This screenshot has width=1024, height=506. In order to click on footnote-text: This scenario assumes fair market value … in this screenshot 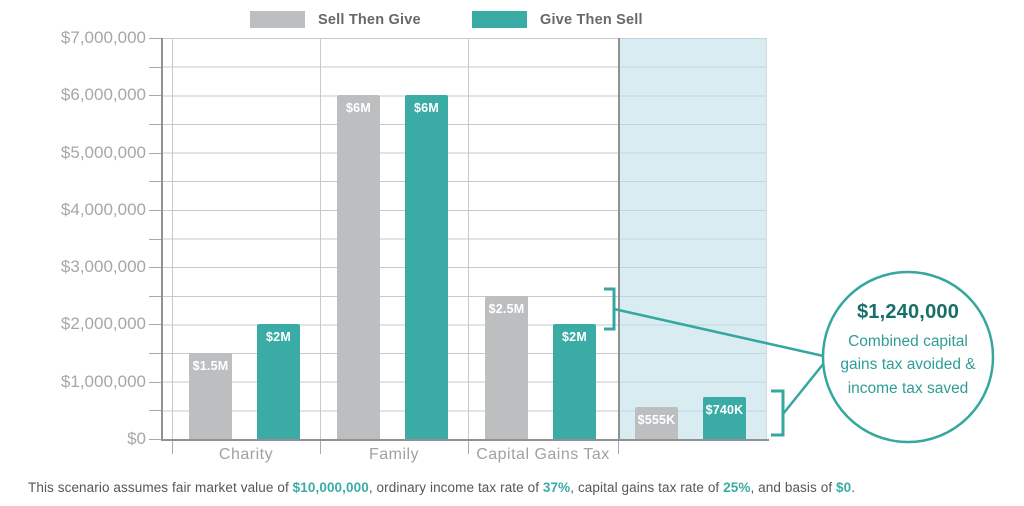, I will do `click(160, 487)`.